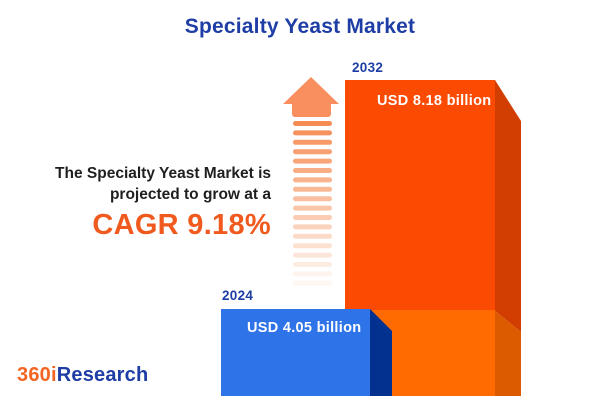 The image size is (600, 400). I want to click on arrow-stripes, so click(312, 203).